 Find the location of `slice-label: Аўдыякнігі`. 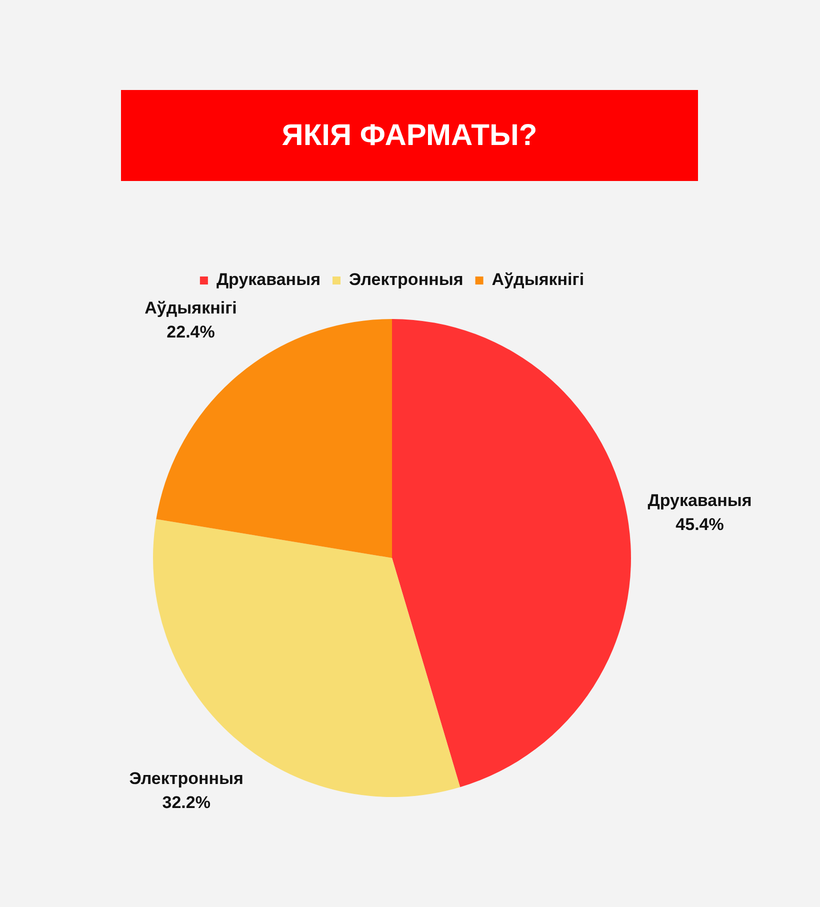

slice-label: Аўдыякнігі is located at coordinates (190, 308).